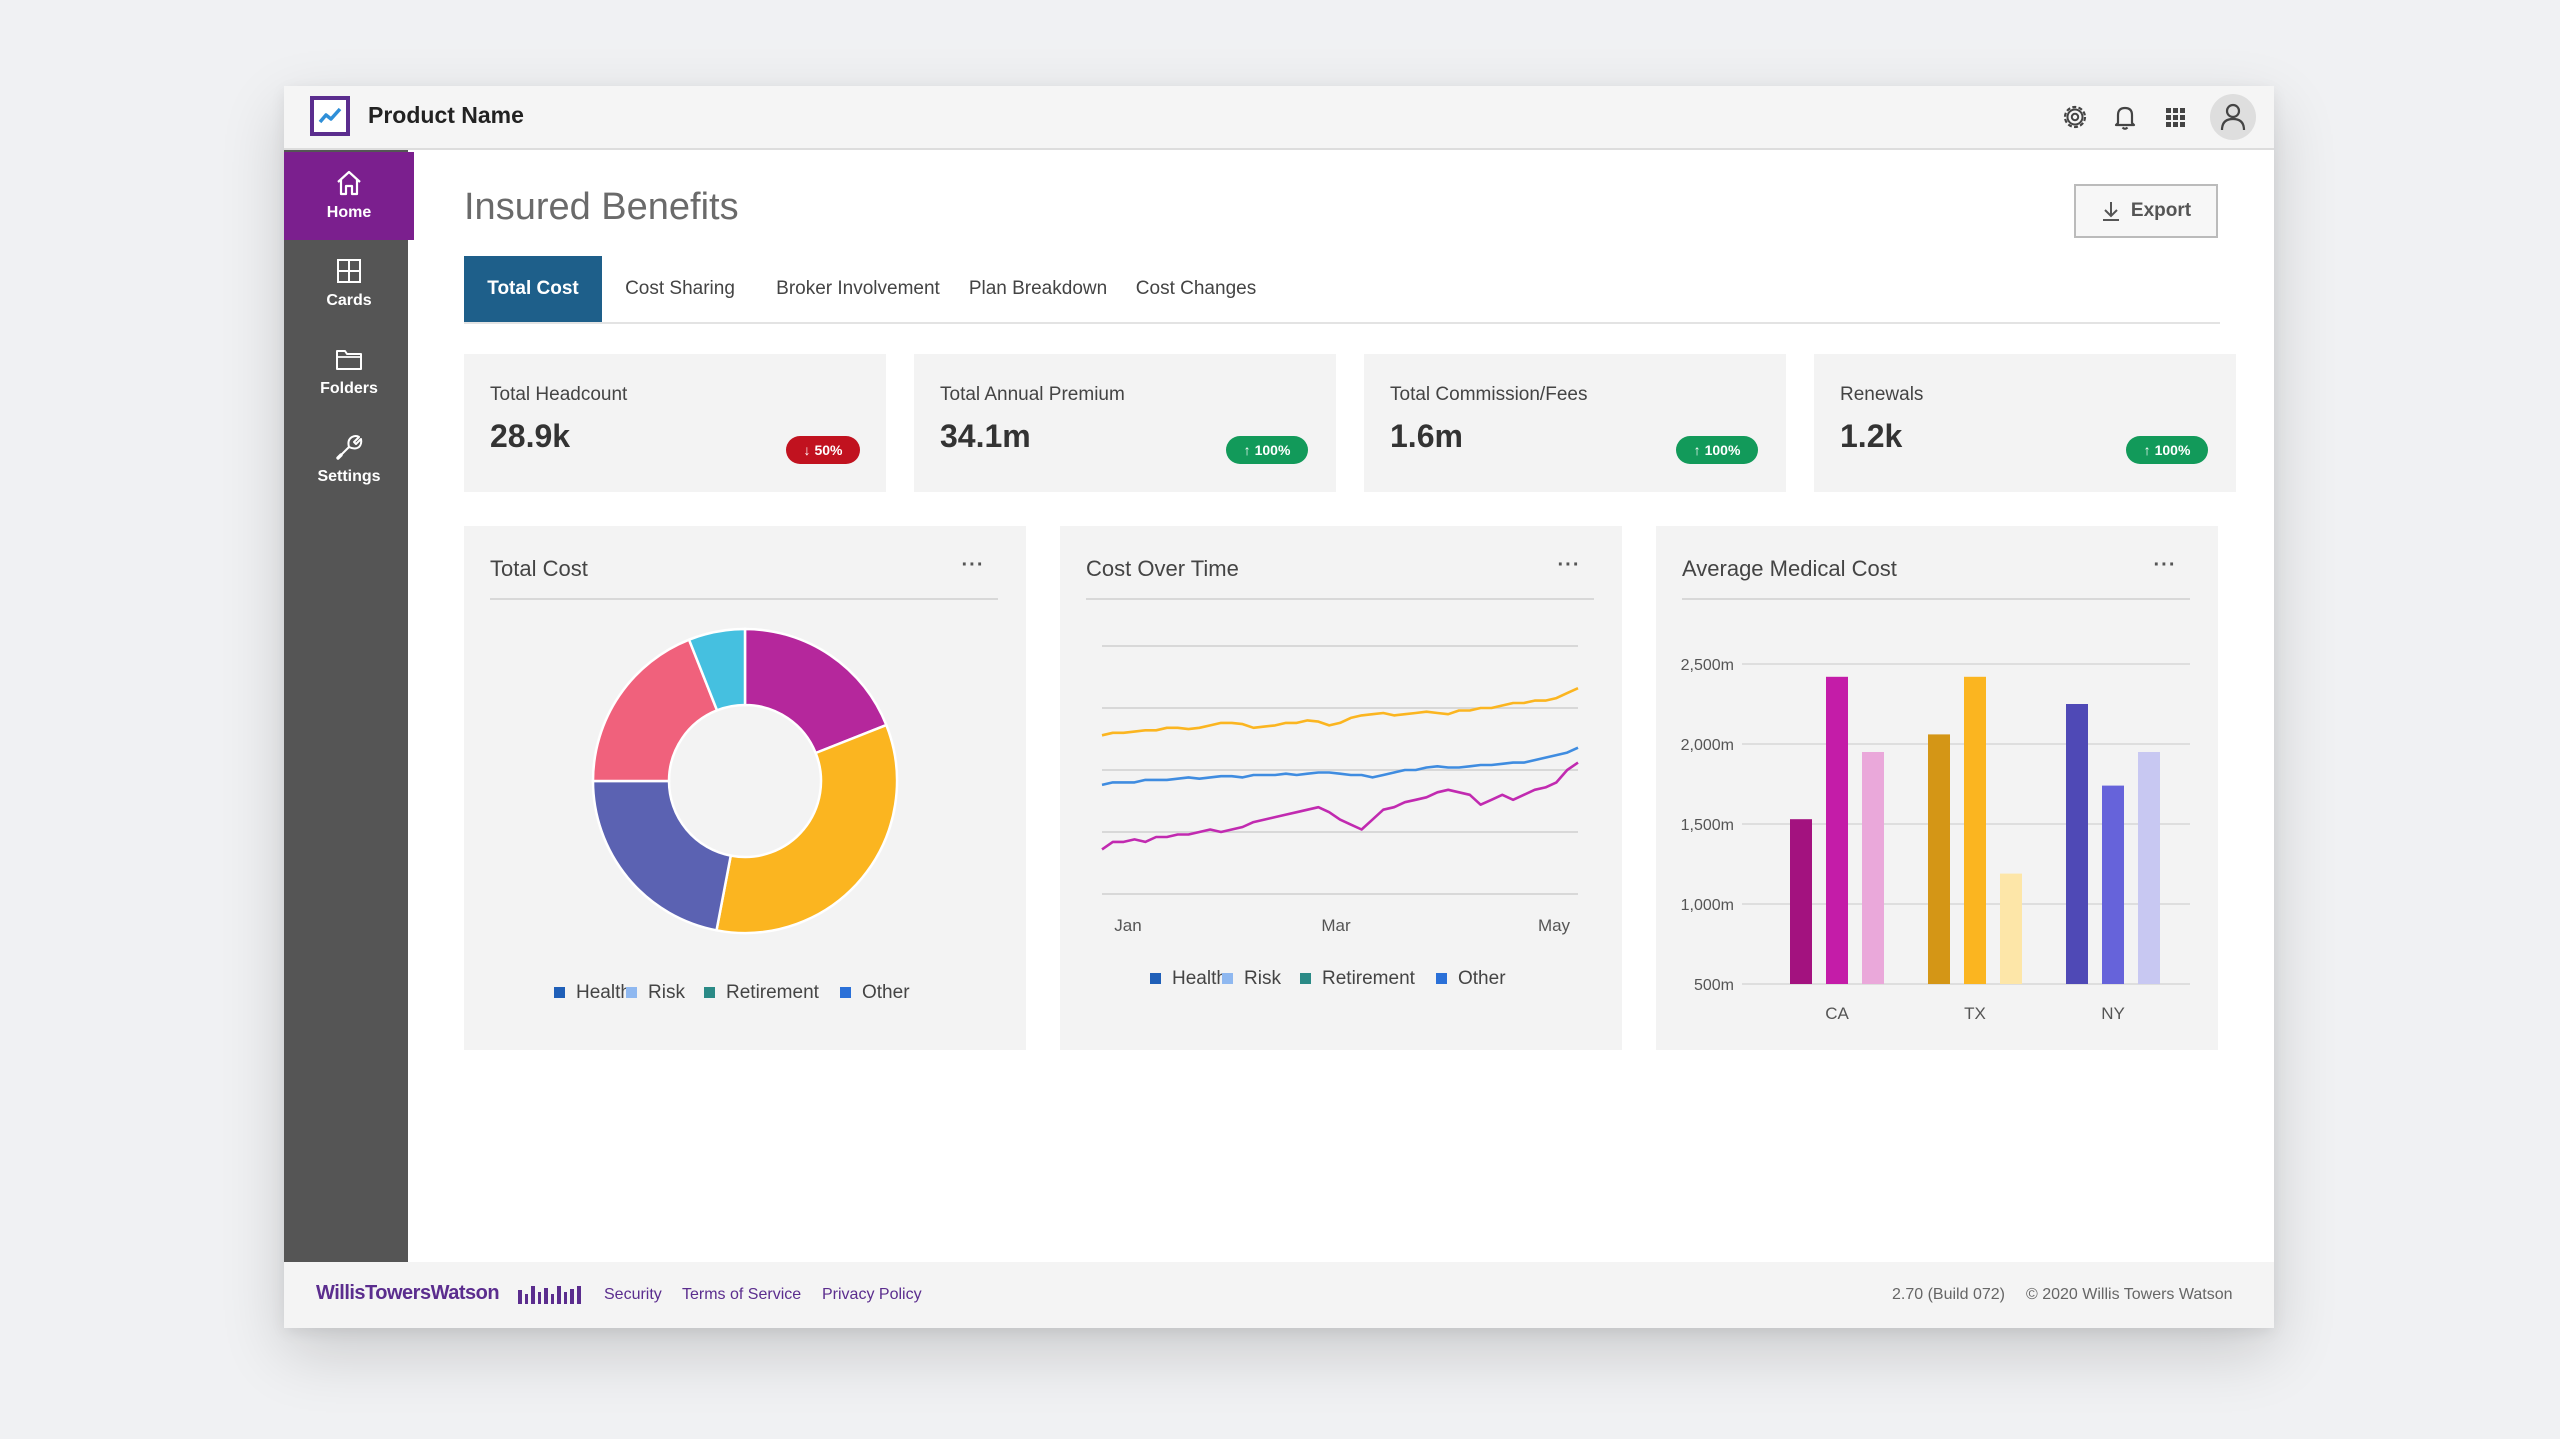 The width and height of the screenshot is (2560, 1439). I want to click on bell-icon, so click(2125, 117).